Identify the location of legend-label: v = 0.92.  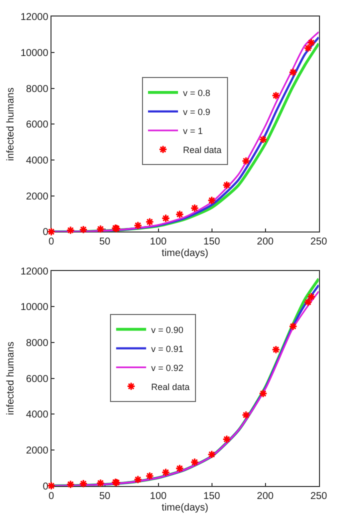
(167, 367).